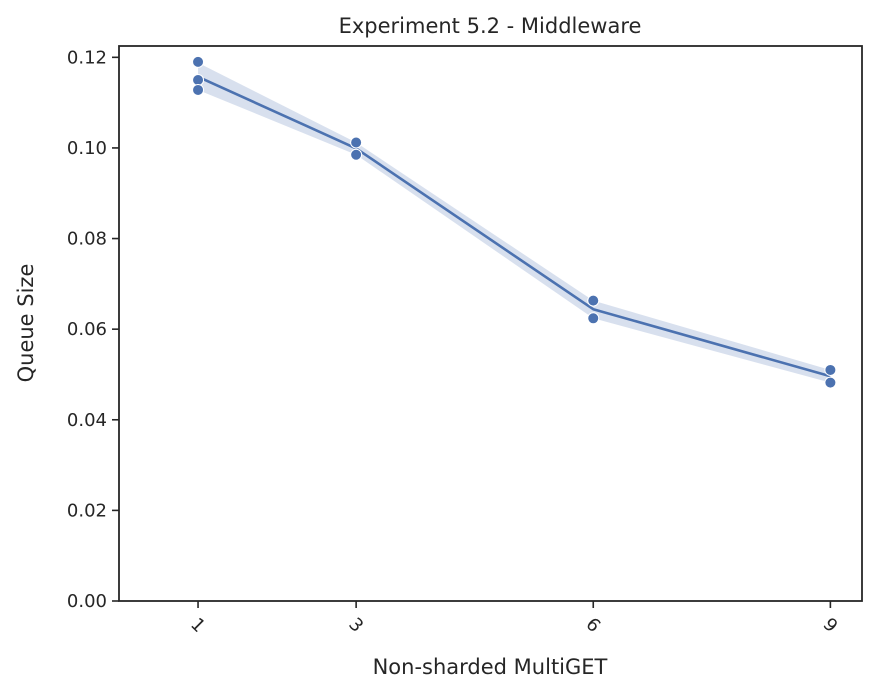 Image resolution: width=883 pixels, height=694 pixels. What do you see at coordinates (830, 625) in the screenshot?
I see `x-tick-label: 9` at bounding box center [830, 625].